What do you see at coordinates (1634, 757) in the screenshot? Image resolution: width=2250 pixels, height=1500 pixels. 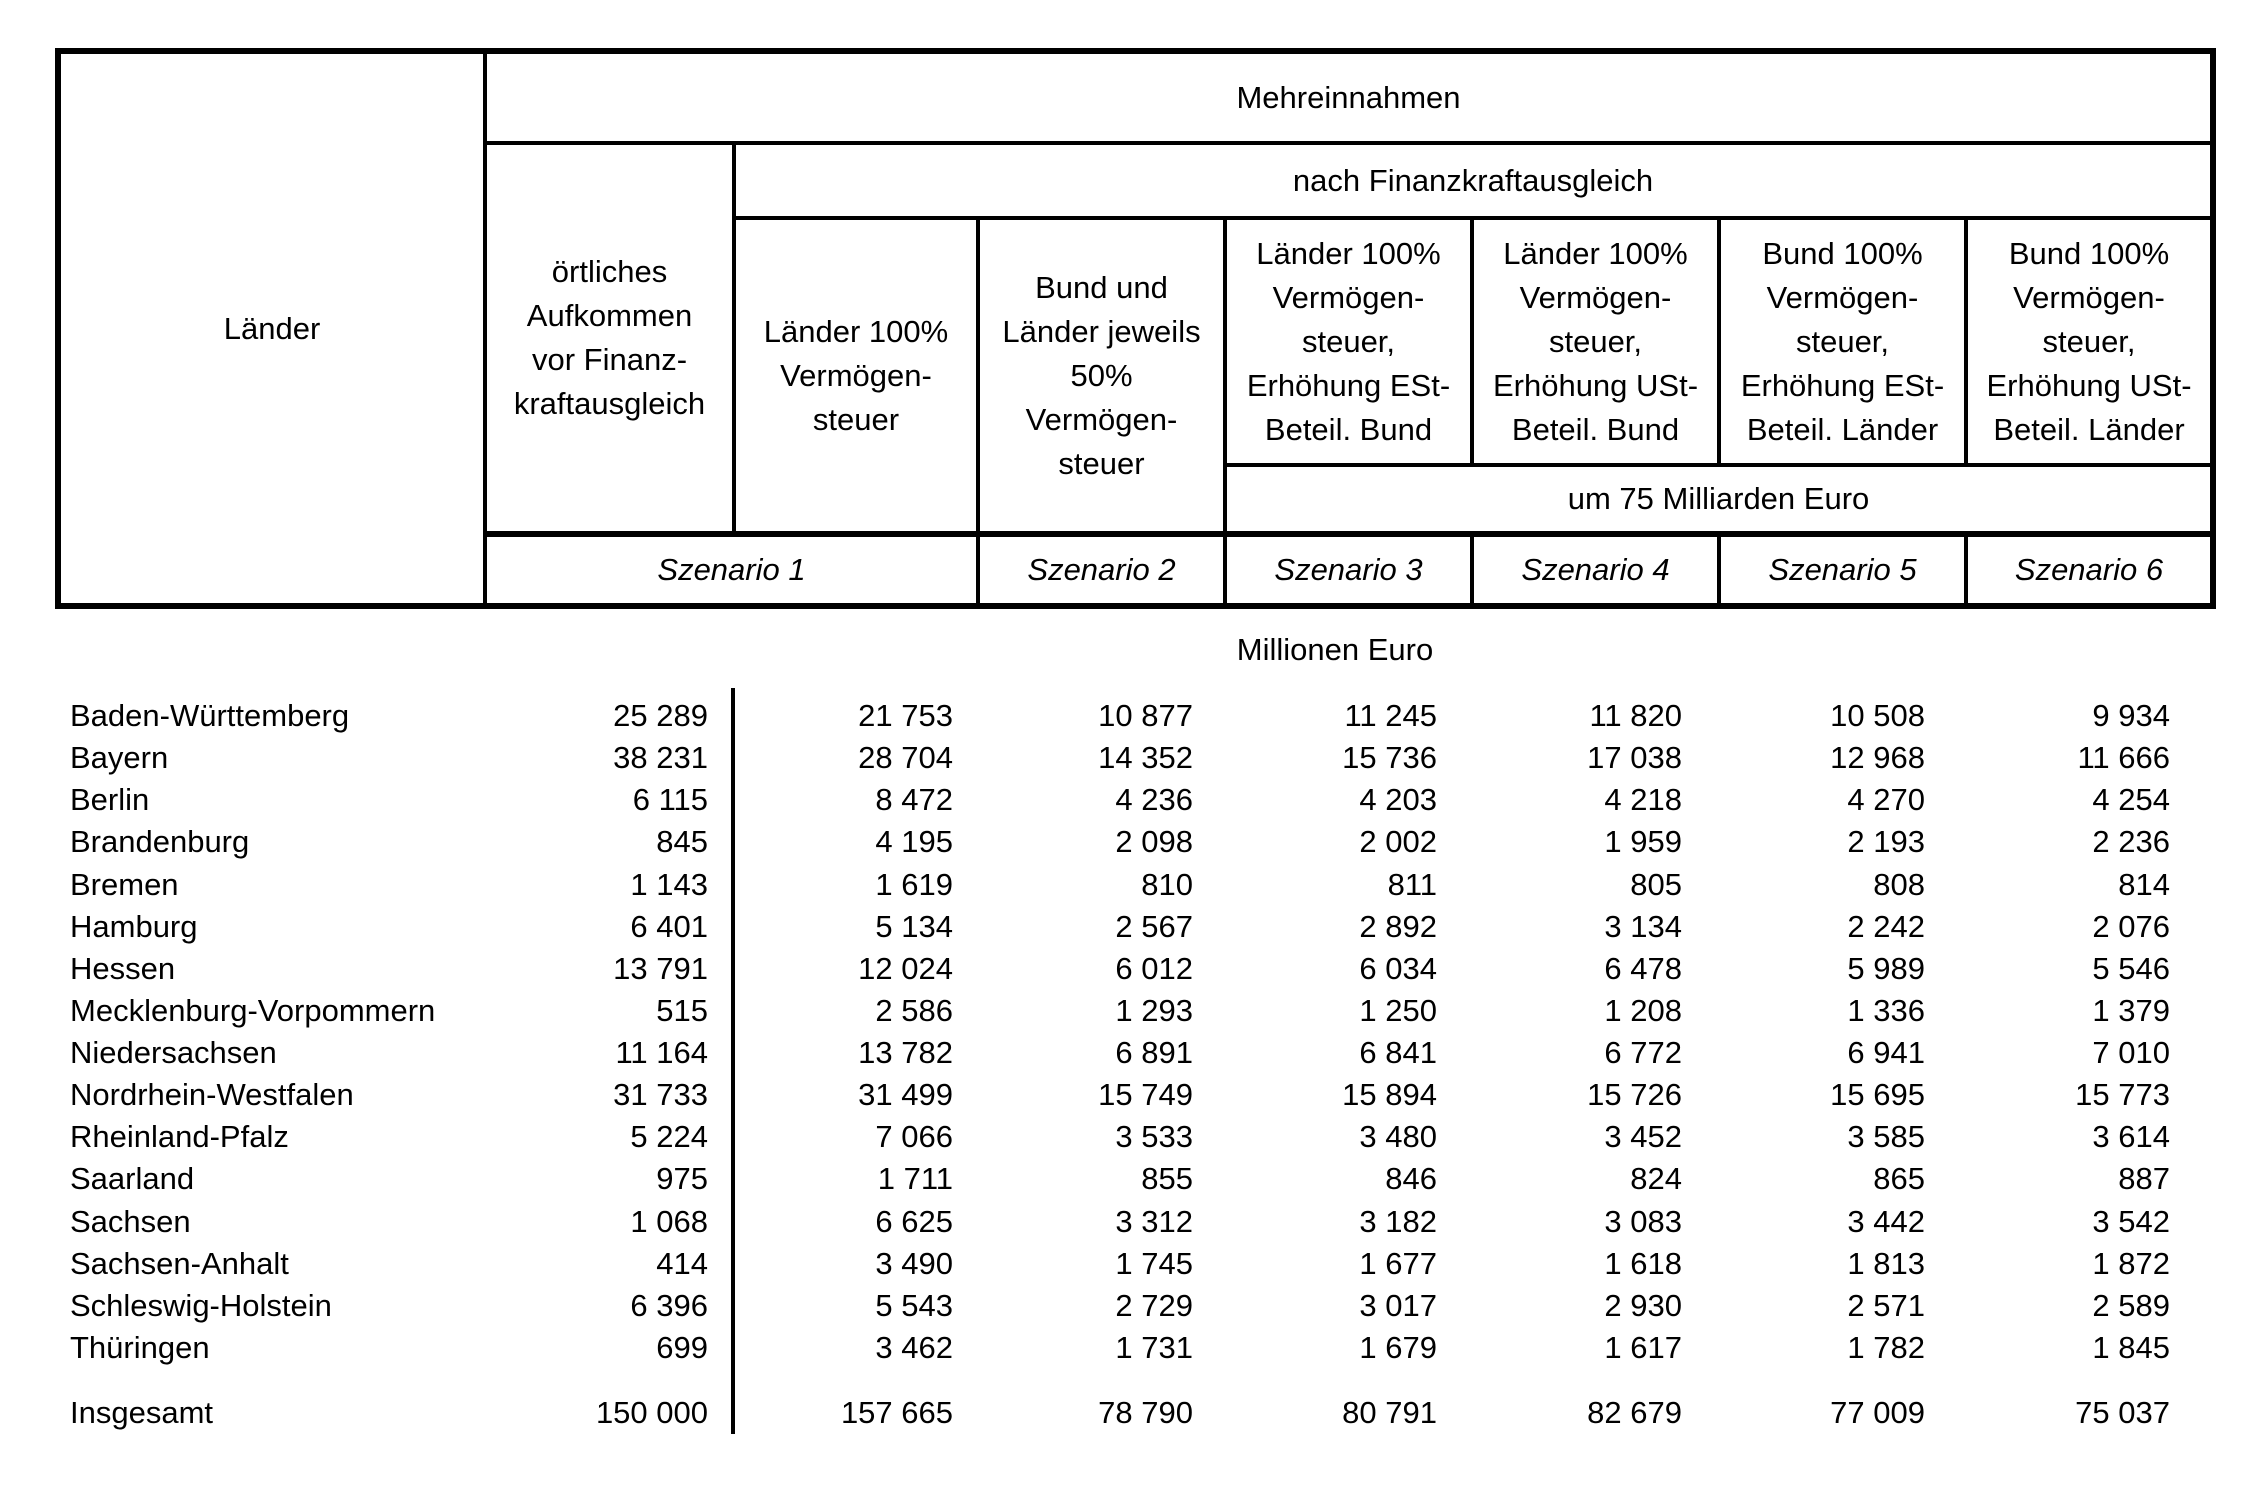 I see `value-szenario-4: 17 038` at bounding box center [1634, 757].